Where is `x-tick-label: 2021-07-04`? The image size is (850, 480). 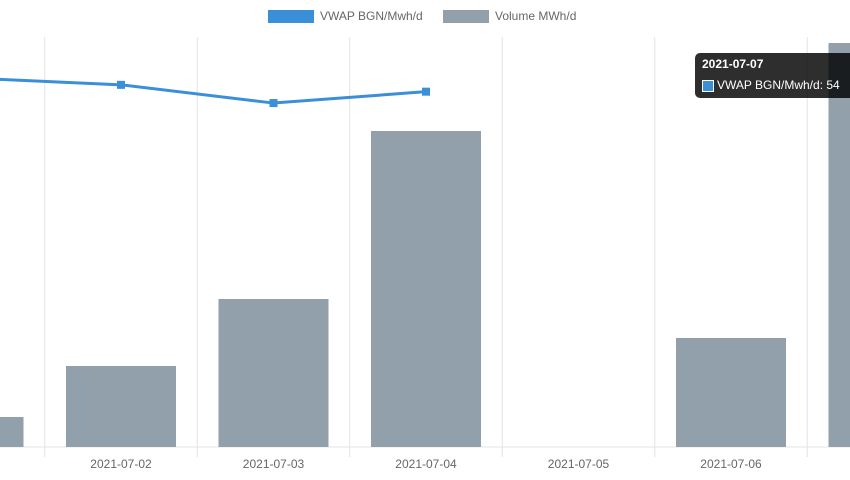
x-tick-label: 2021-07-04 is located at coordinates (426, 464).